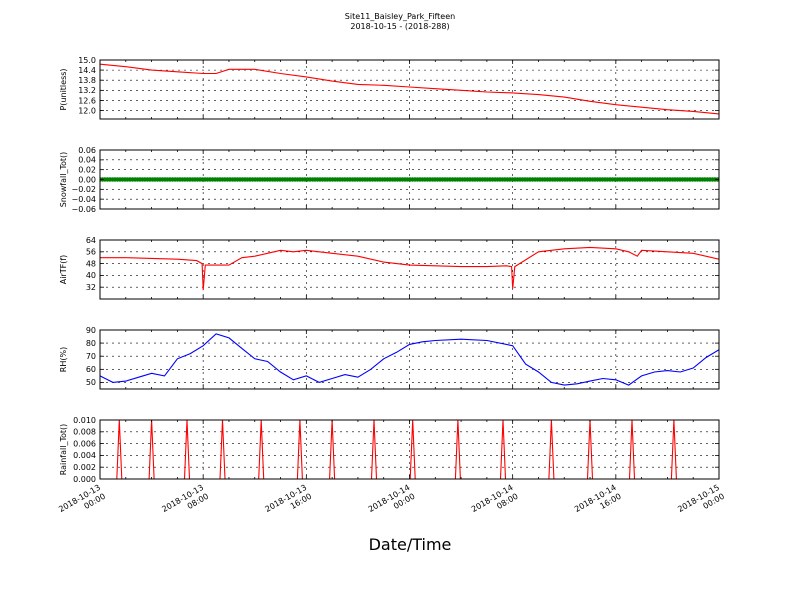 This screenshot has width=800, height=600. Describe the element at coordinates (83, 199) in the screenshot. I see `y-tick-label: −0.04` at that location.